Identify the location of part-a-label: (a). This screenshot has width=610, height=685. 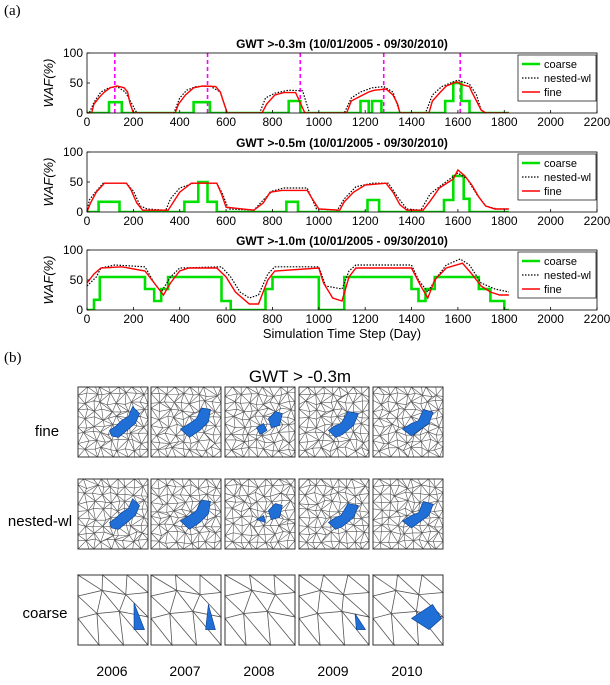
(12, 11).